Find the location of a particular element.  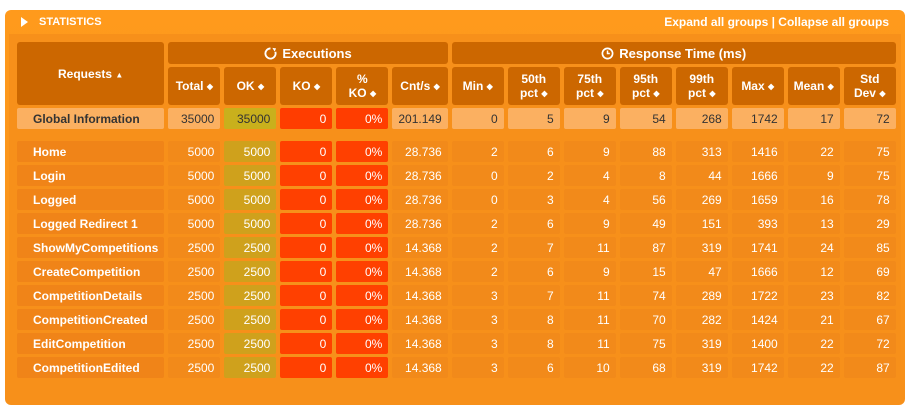

cell-total: 35000 is located at coordinates (194, 118).